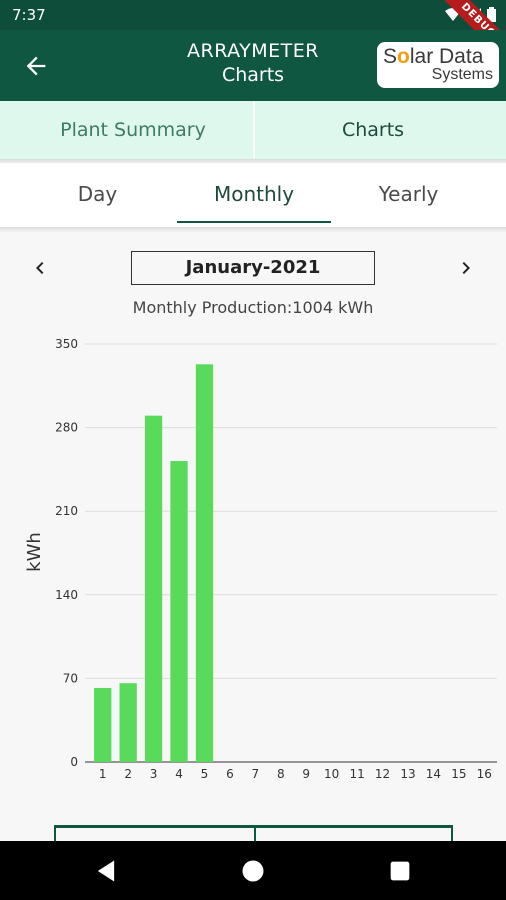 The width and height of the screenshot is (506, 900). I want to click on x-tick-label: 8, so click(281, 774).